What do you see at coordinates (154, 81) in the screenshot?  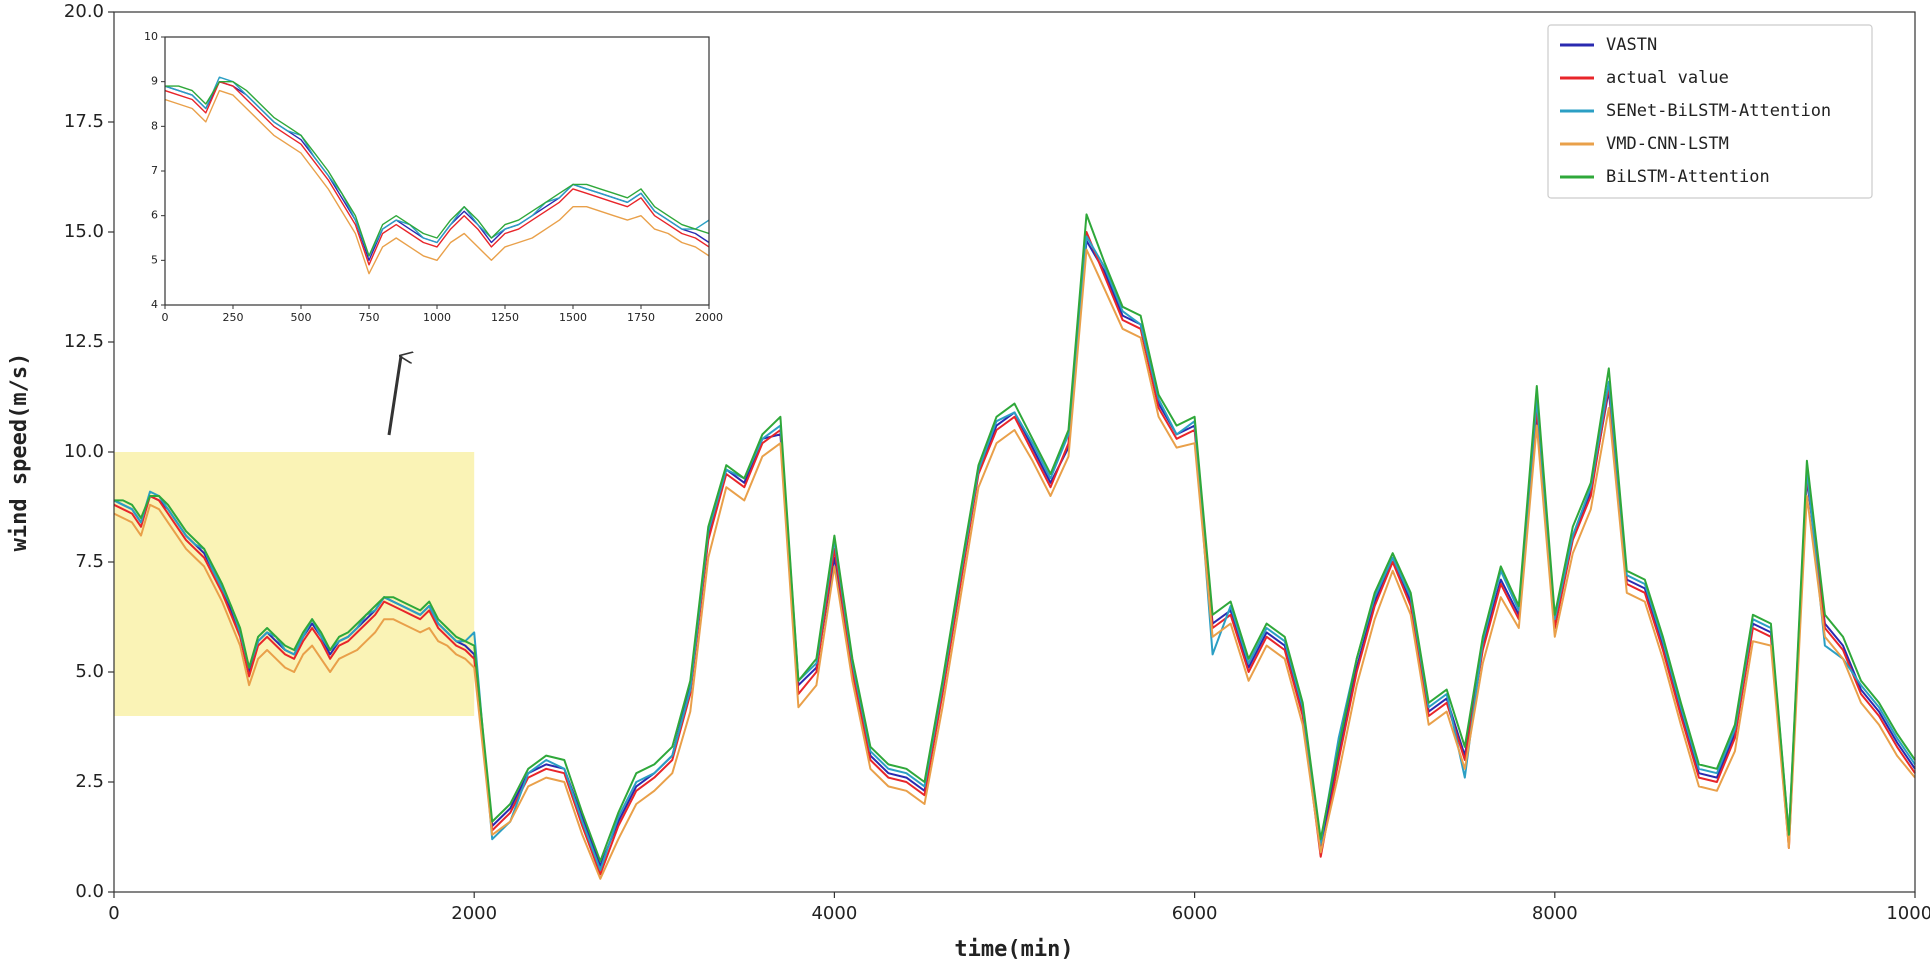 I see `inset-y-tick-label: 9` at bounding box center [154, 81].